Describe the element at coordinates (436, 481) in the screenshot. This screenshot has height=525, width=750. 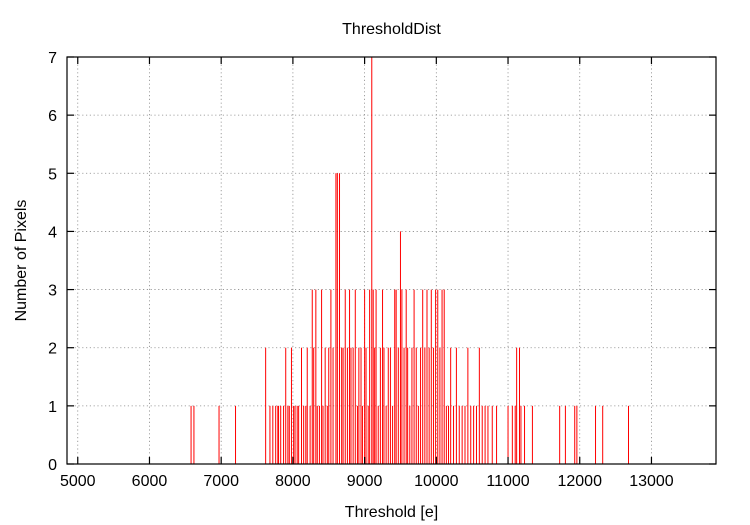
I see `x-tick-label: 10000` at that location.